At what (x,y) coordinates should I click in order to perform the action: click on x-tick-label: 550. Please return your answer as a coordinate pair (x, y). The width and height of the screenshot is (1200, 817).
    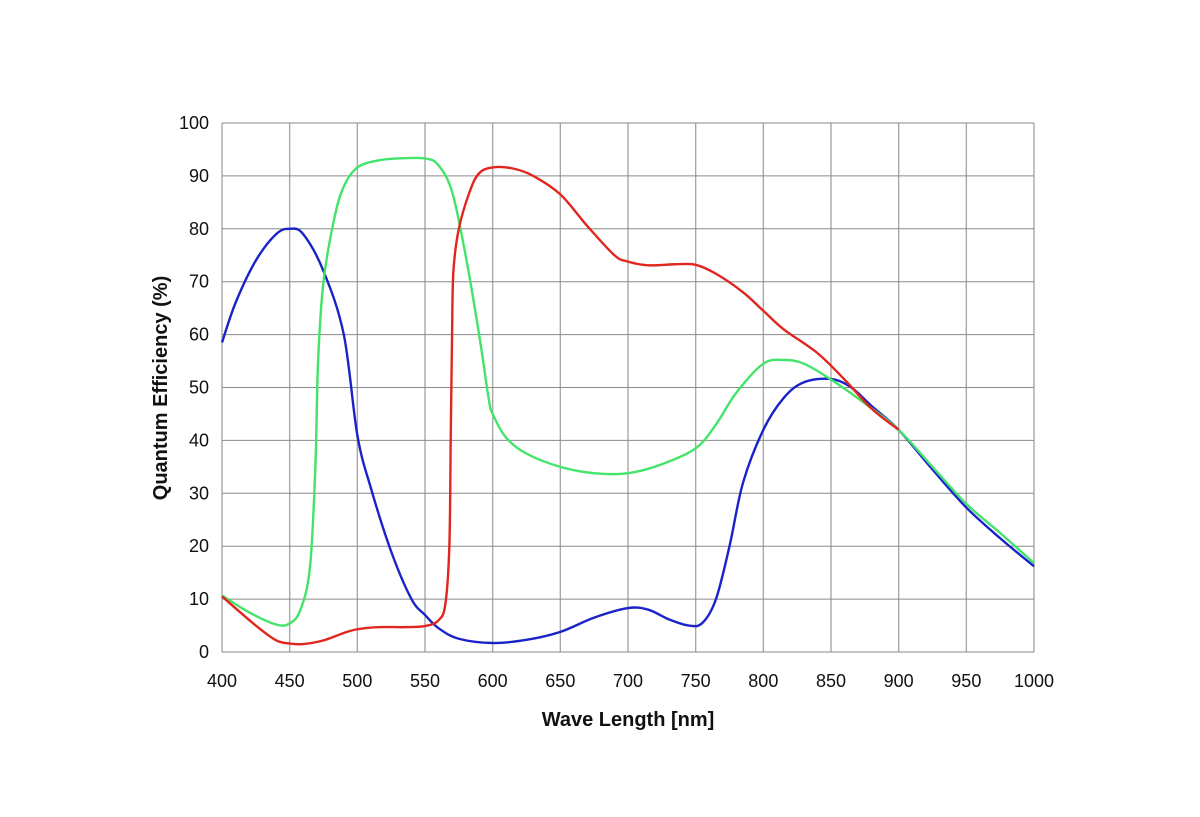
    Looking at the image, I should click on (425, 681).